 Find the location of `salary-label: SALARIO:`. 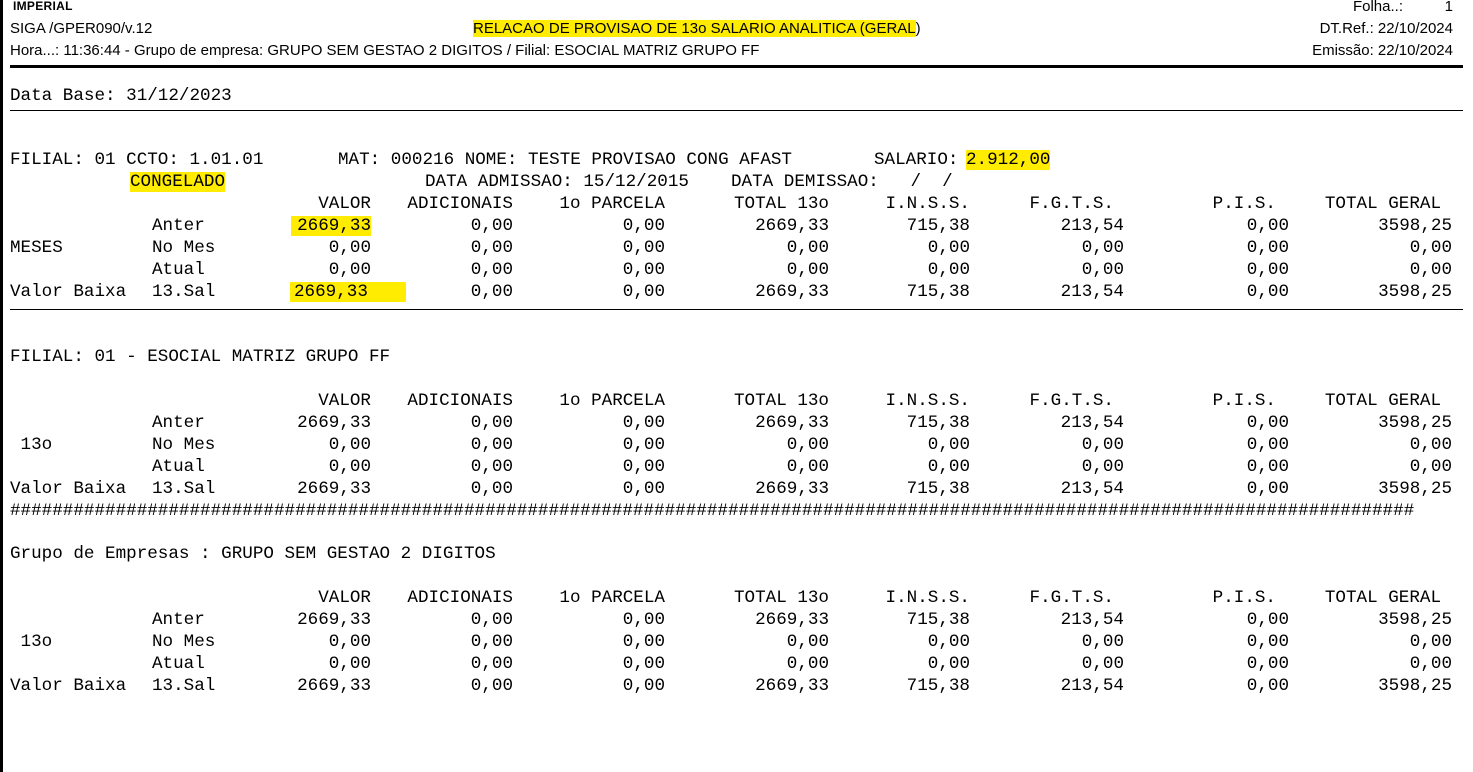

salary-label: SALARIO: is located at coordinates (916, 160).